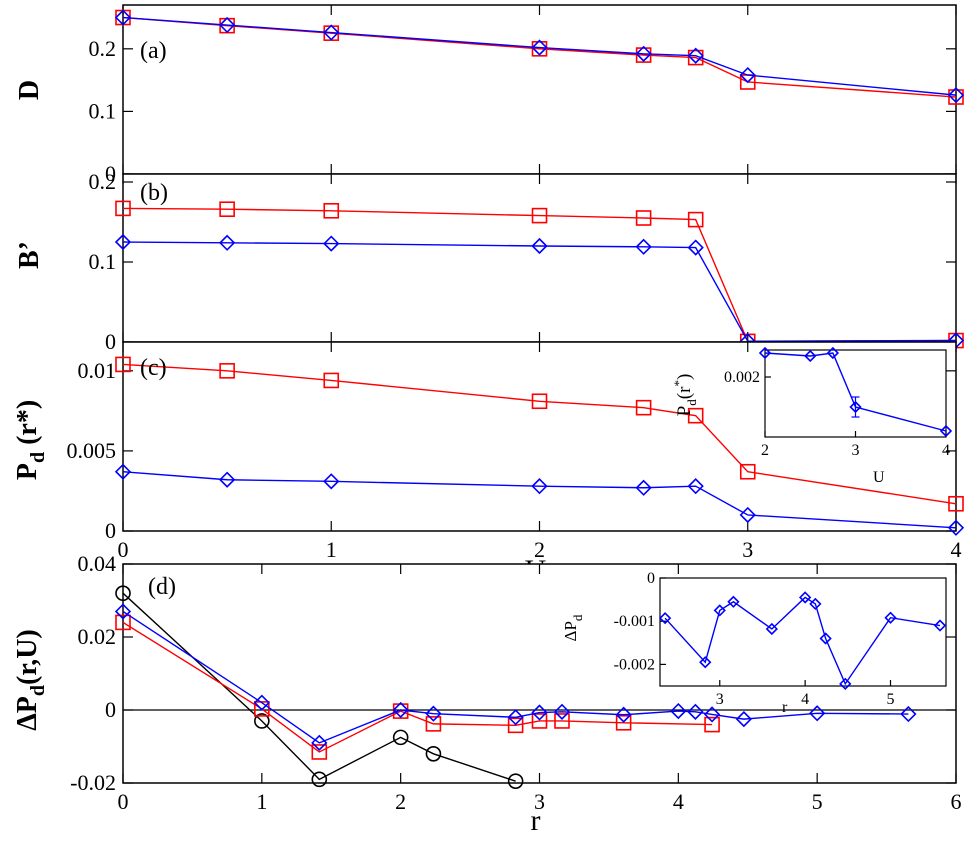 The height and width of the screenshot is (842, 968). What do you see at coordinates (817, 801) in the screenshot?
I see `x-tick-label: 5` at bounding box center [817, 801].